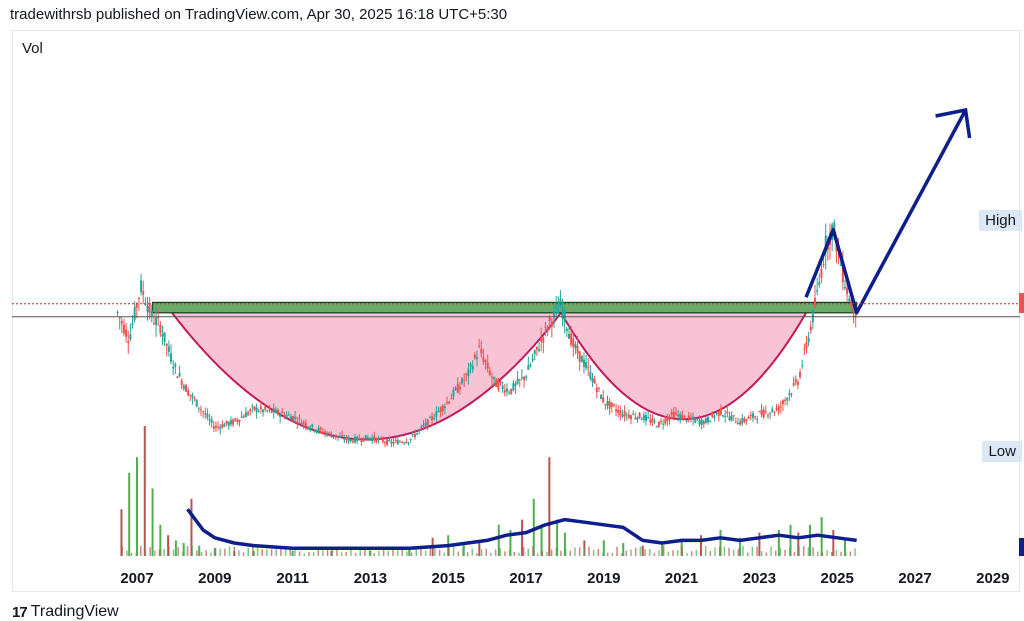 Image resolution: width=1024 pixels, height=621 pixels. I want to click on volume-pane-label: Vol, so click(32, 48).